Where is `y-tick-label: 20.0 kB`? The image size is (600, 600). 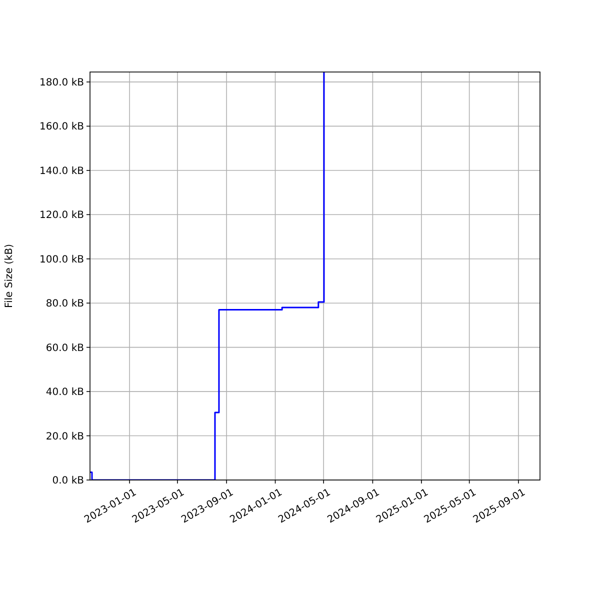 y-tick-label: 20.0 kB is located at coordinates (65, 436).